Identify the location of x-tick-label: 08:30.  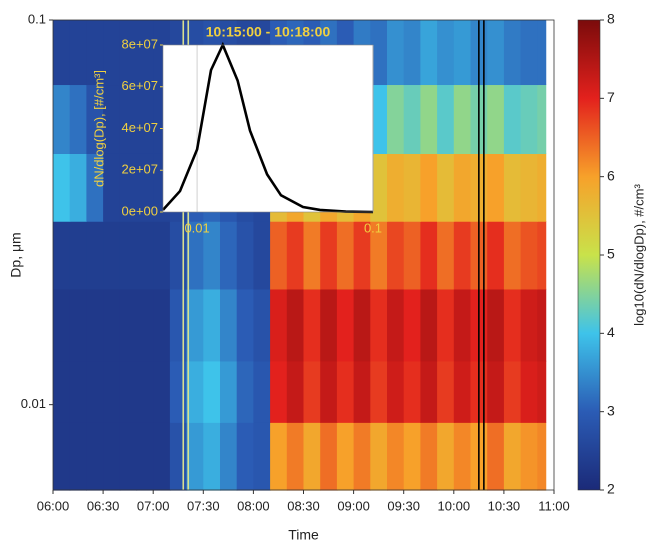
(303, 505).